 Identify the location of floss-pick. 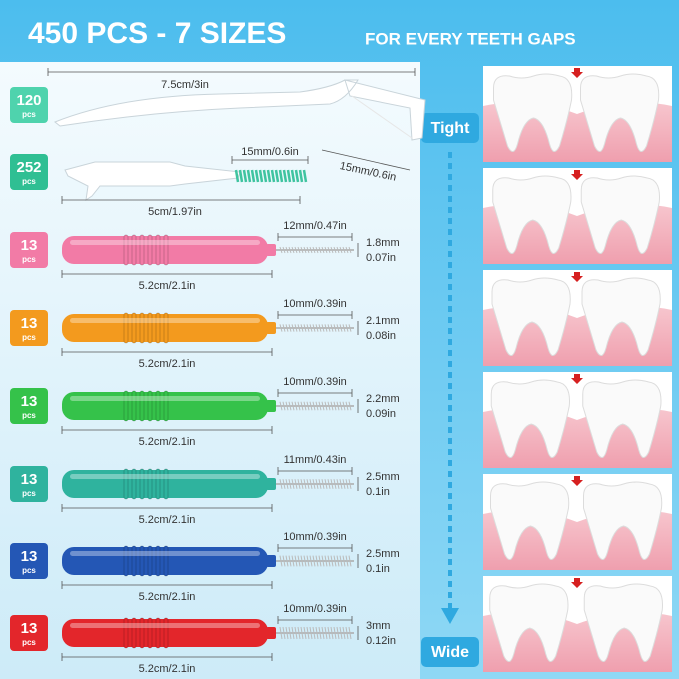
(240, 110).